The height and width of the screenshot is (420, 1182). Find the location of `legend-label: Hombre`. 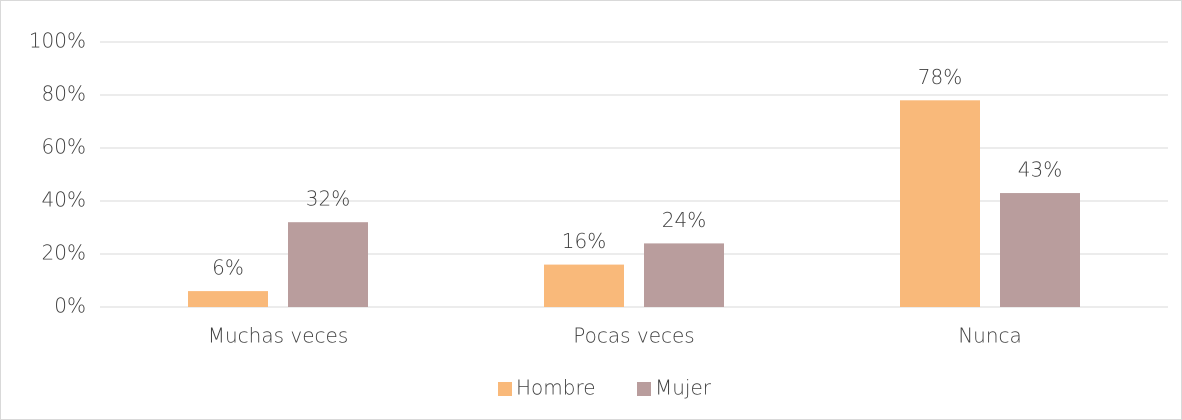

legend-label: Hombre is located at coordinates (556, 388).